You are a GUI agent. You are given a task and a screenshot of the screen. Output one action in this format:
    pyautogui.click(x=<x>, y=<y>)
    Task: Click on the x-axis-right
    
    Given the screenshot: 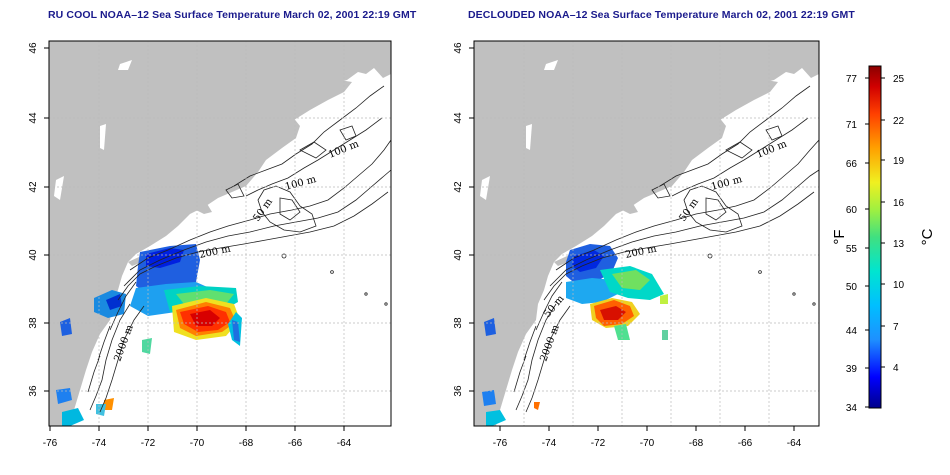 What is the action you would take?
    pyautogui.click(x=647, y=428)
    